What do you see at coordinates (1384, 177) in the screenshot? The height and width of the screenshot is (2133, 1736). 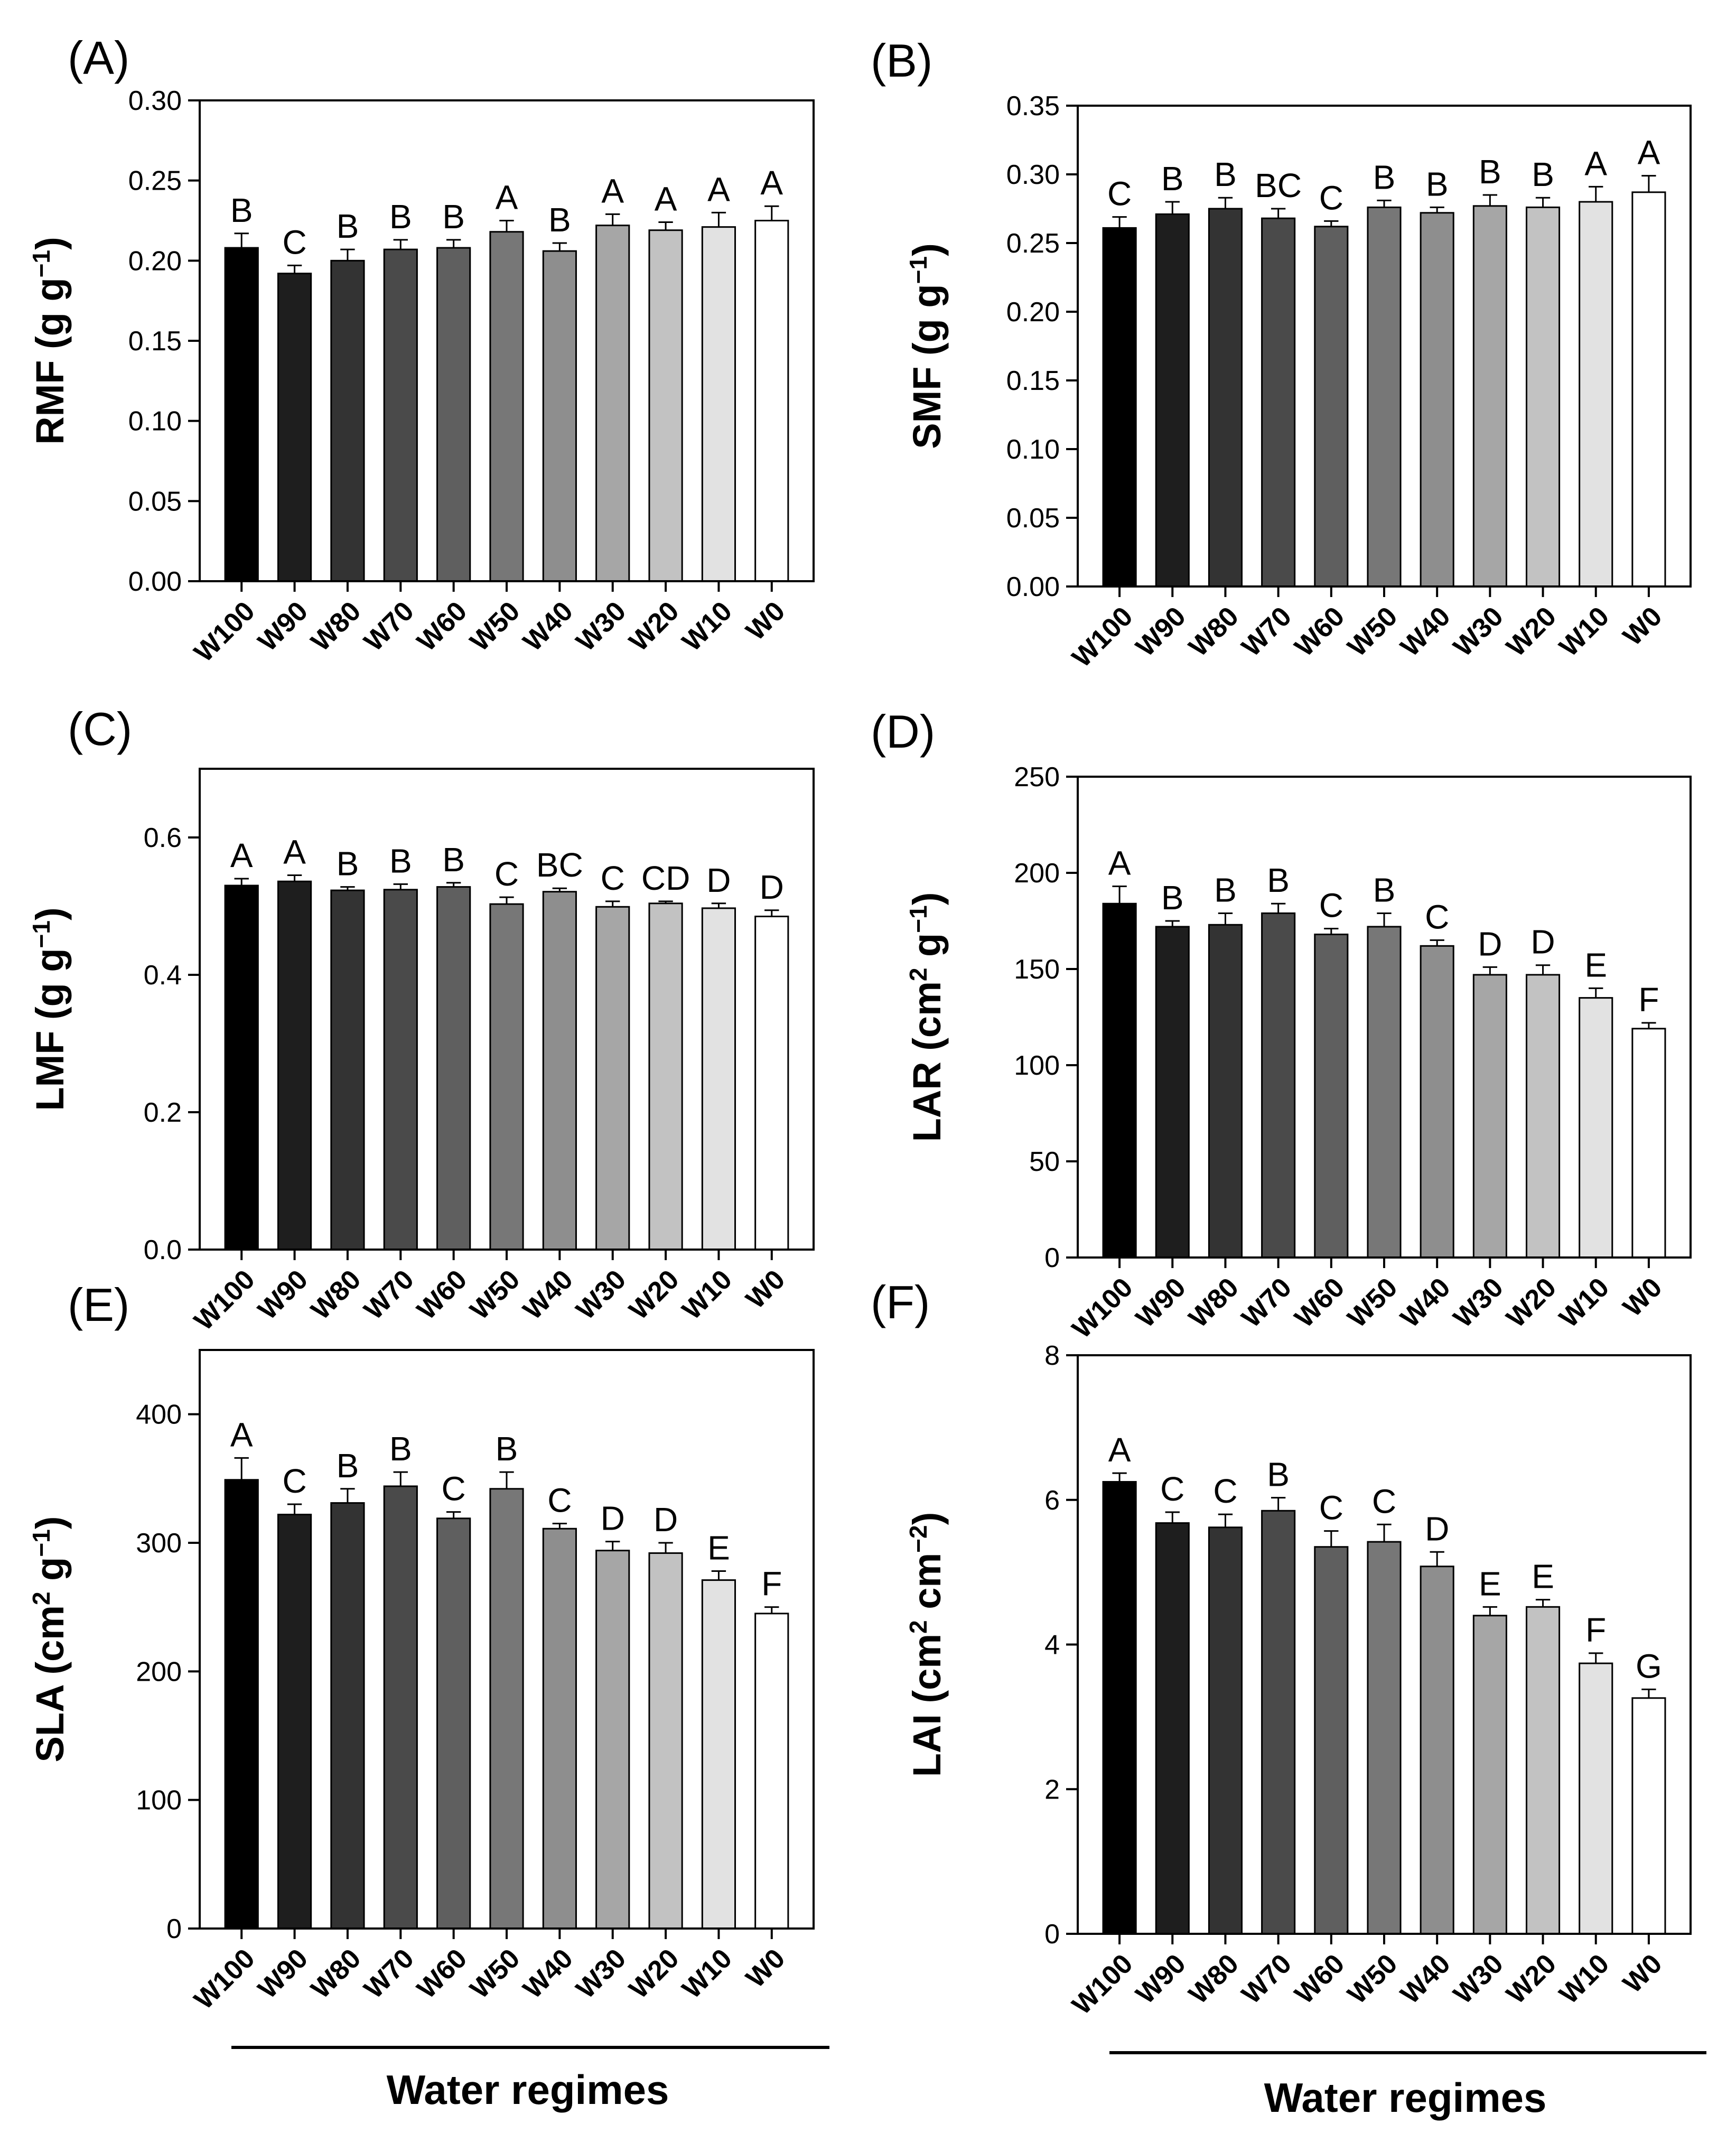 I see `significance-letter-W50: B` at bounding box center [1384, 177].